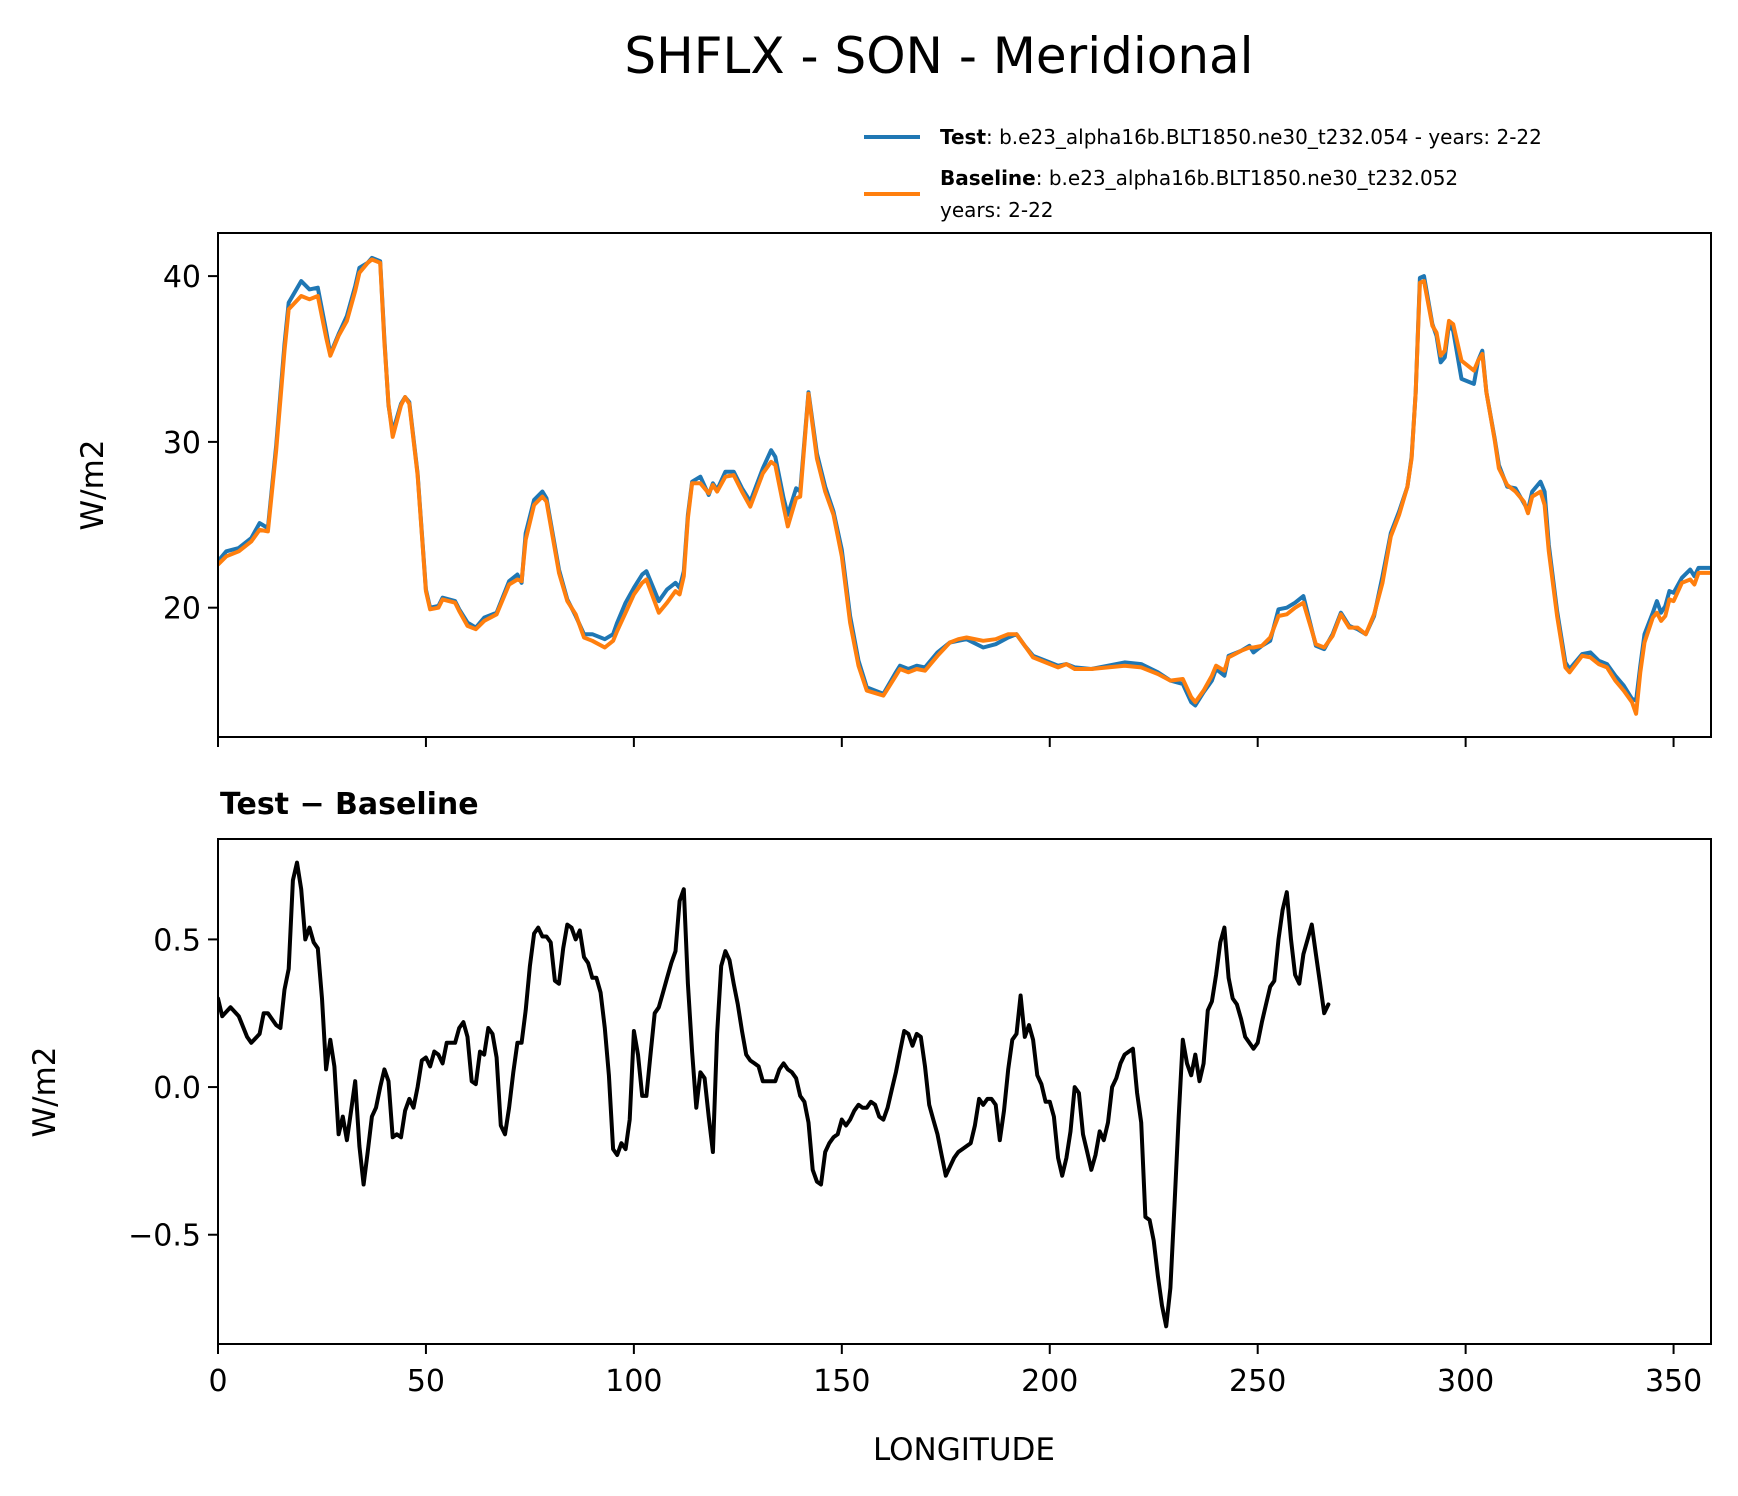 The image size is (1738, 1496). What do you see at coordinates (217, 1381) in the screenshot?
I see `x-tick-label: 0` at bounding box center [217, 1381].